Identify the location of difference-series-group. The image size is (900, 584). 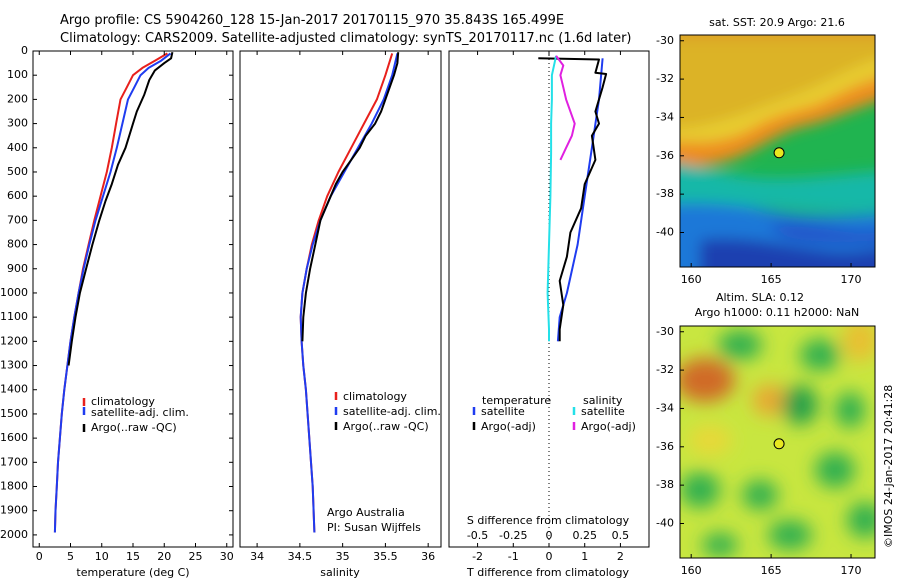
(573, 198).